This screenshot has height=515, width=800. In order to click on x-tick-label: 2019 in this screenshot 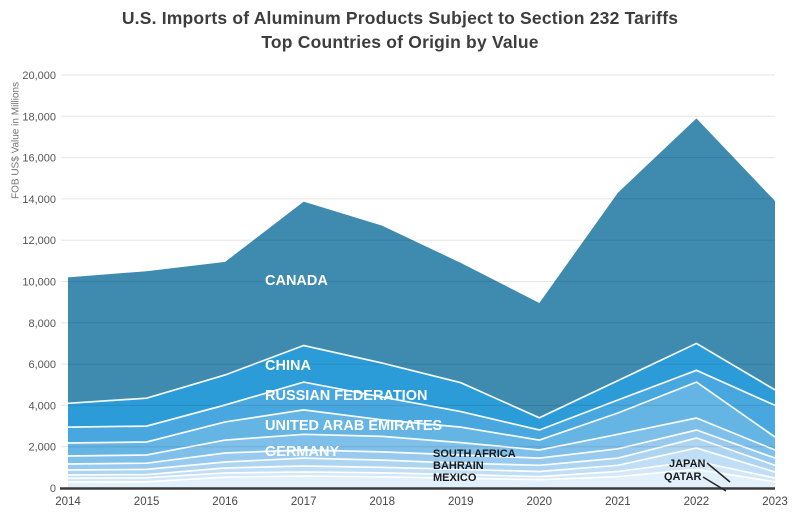, I will do `click(461, 502)`.